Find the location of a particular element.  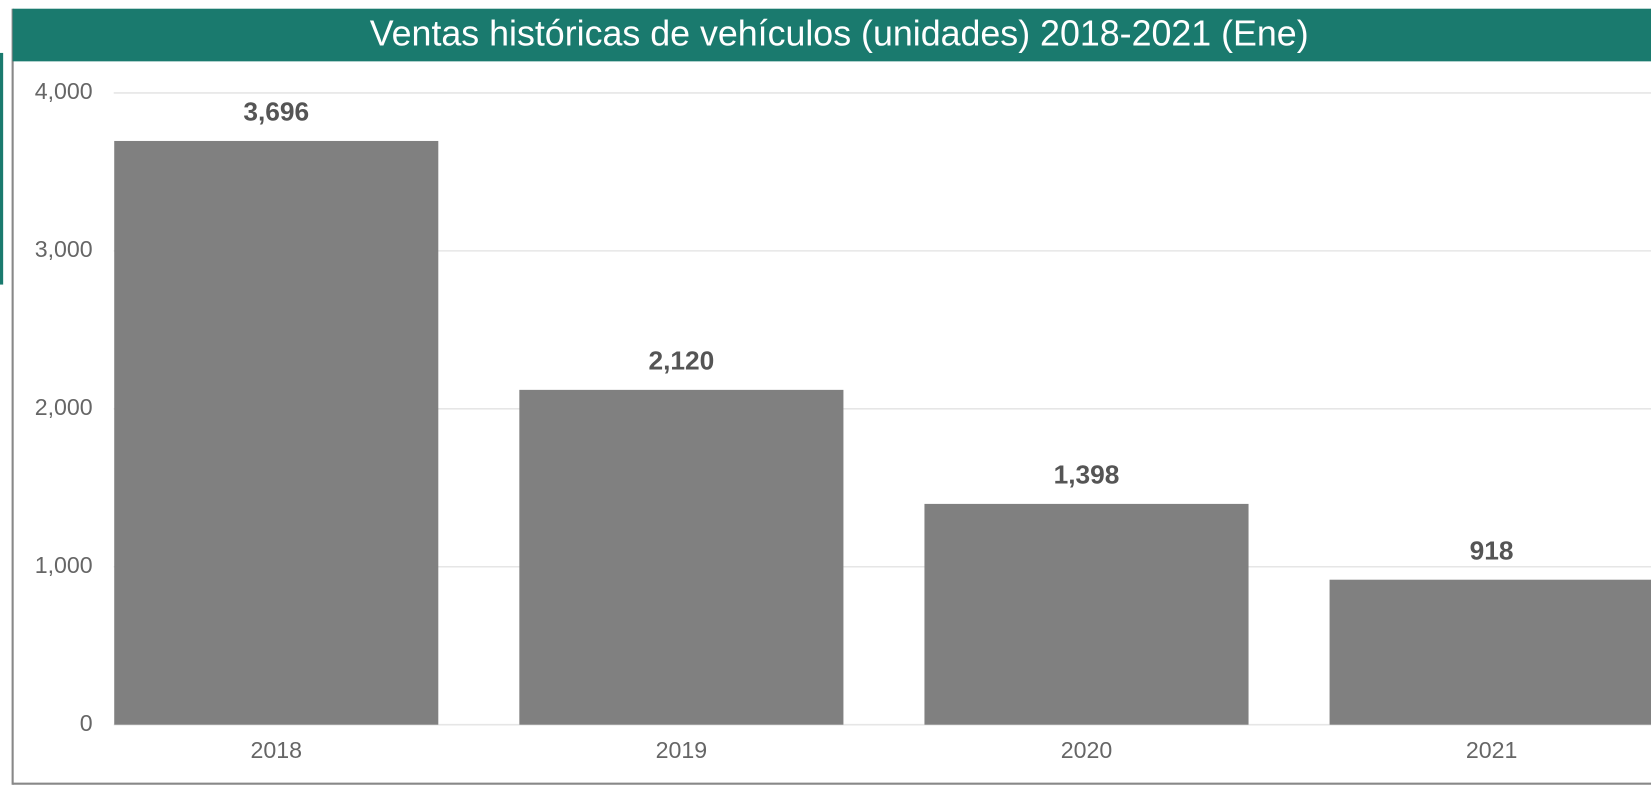

y-tick-label: 1,000 is located at coordinates (64, 565).